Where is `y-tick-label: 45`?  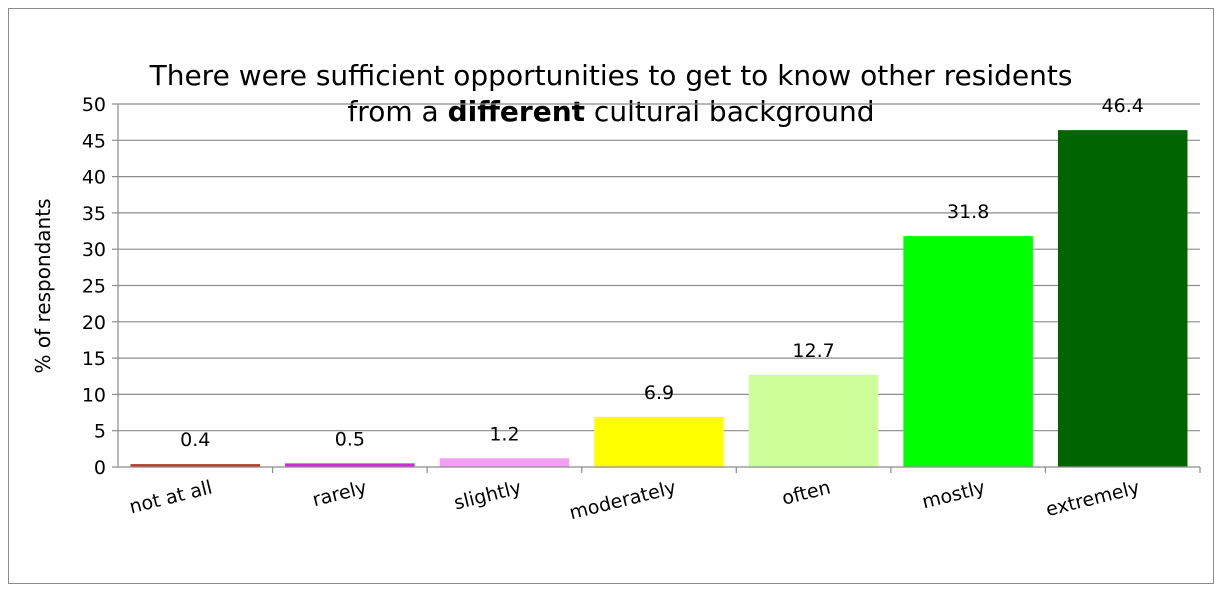 y-tick-label: 45 is located at coordinates (94, 141).